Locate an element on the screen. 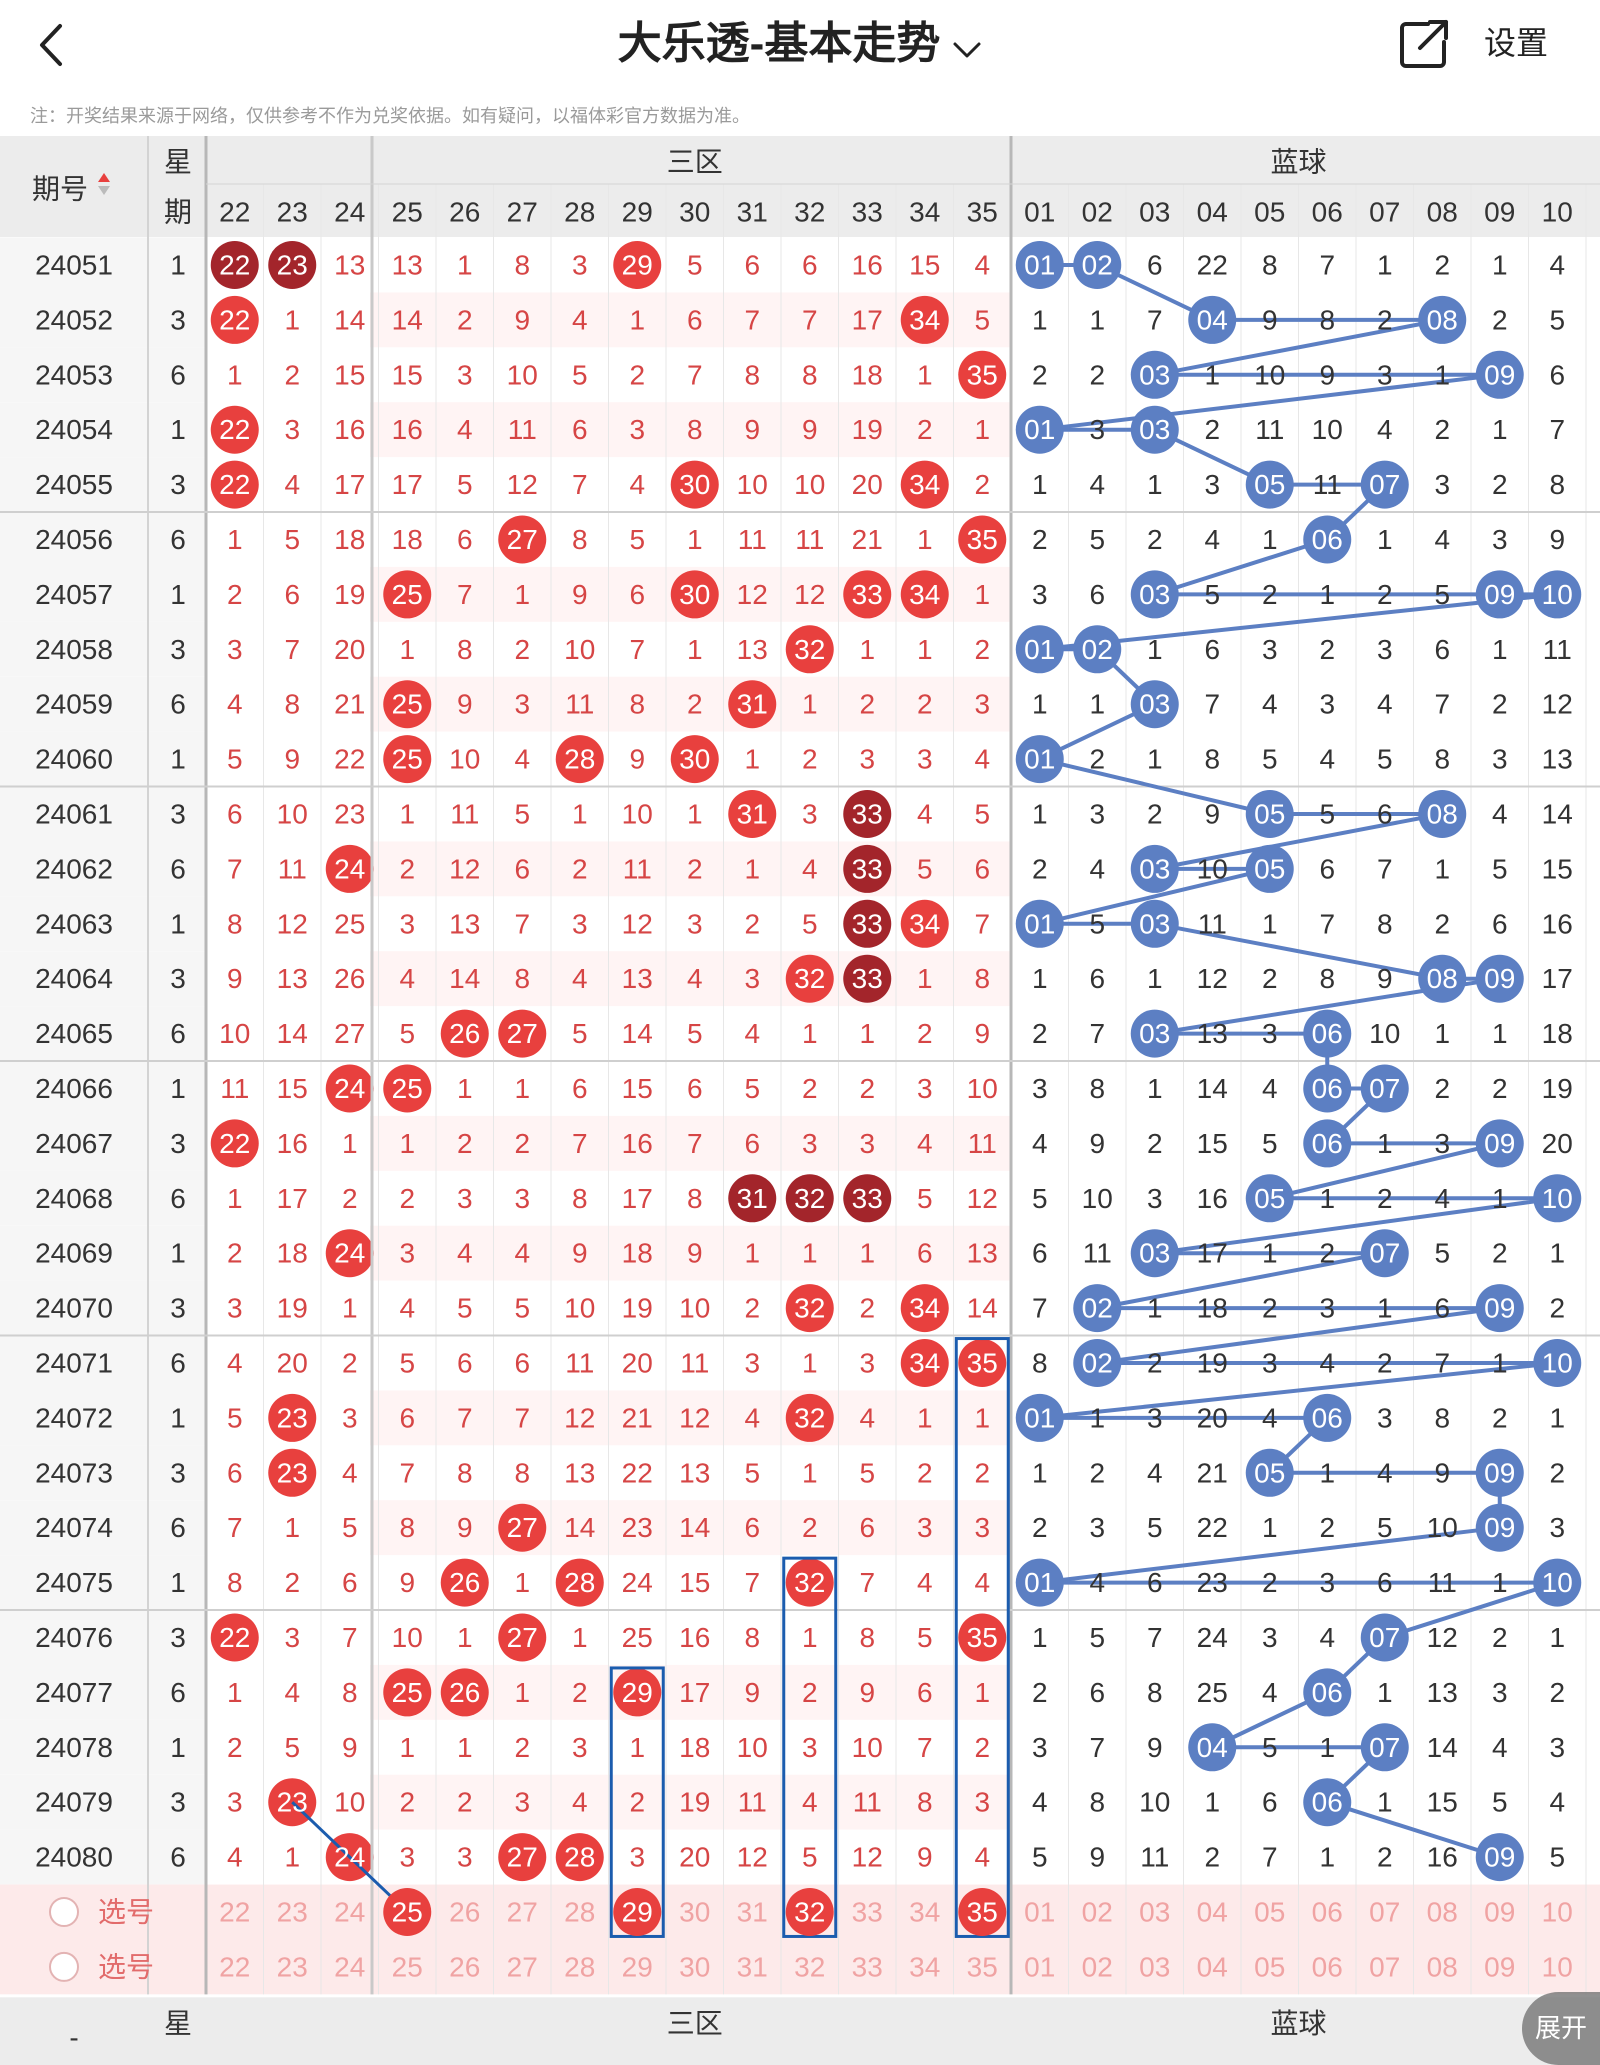 The height and width of the screenshot is (2065, 1600). select-option: 28 is located at coordinates (579, 1912).